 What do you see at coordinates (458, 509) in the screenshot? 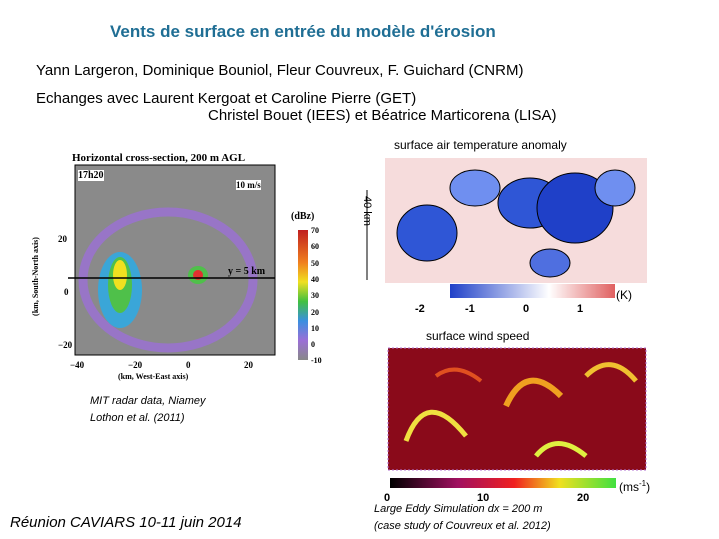
I see `panel-caption: Large Eddy Simulation dx = 200 m` at bounding box center [458, 509].